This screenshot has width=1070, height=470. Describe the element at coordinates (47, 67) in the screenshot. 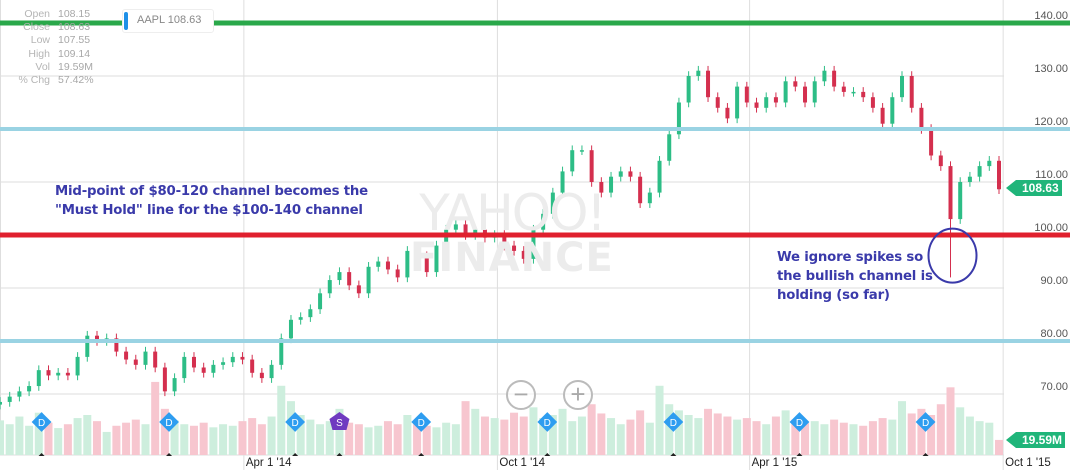

I see `quote-row: Vol 19.59M` at that location.